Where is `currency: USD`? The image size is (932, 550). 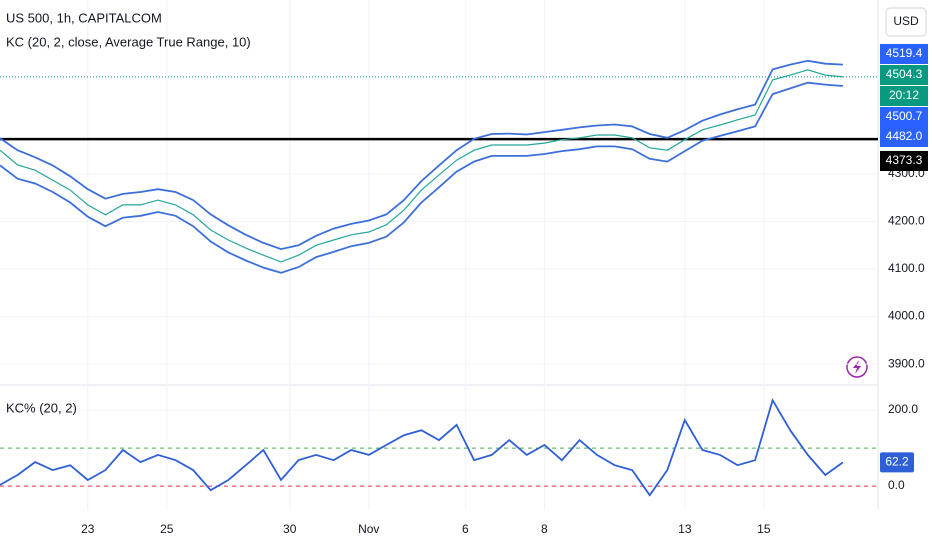
currency: USD is located at coordinates (906, 21).